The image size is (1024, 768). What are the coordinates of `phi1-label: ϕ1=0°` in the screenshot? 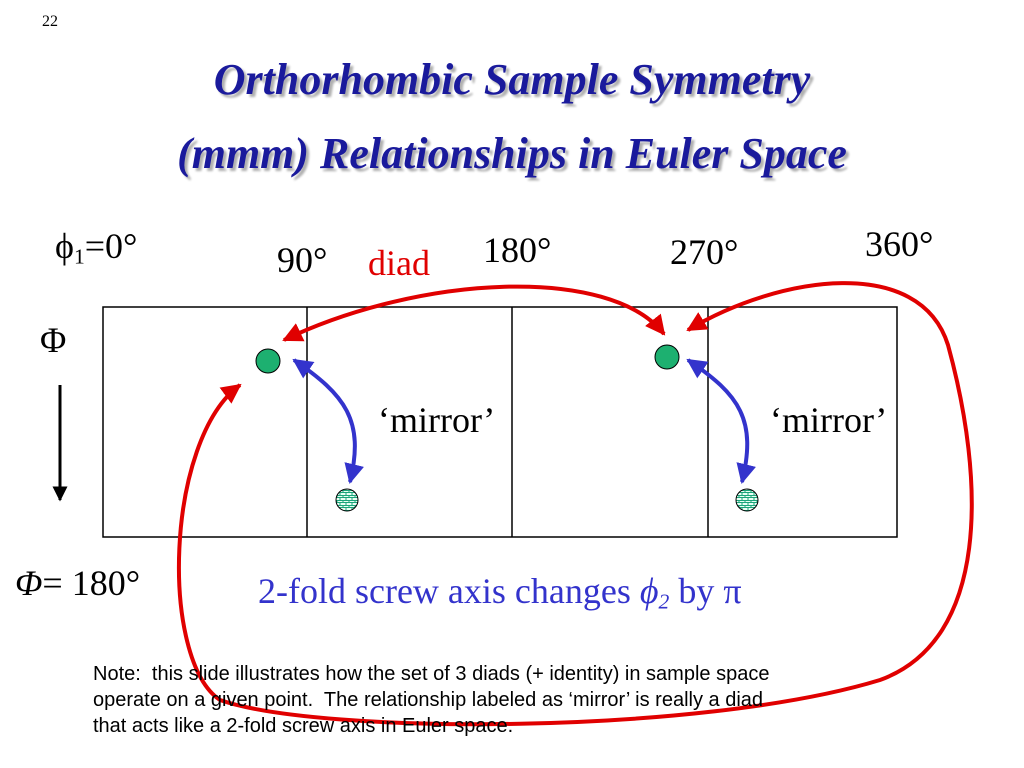 It's located at (96, 248).